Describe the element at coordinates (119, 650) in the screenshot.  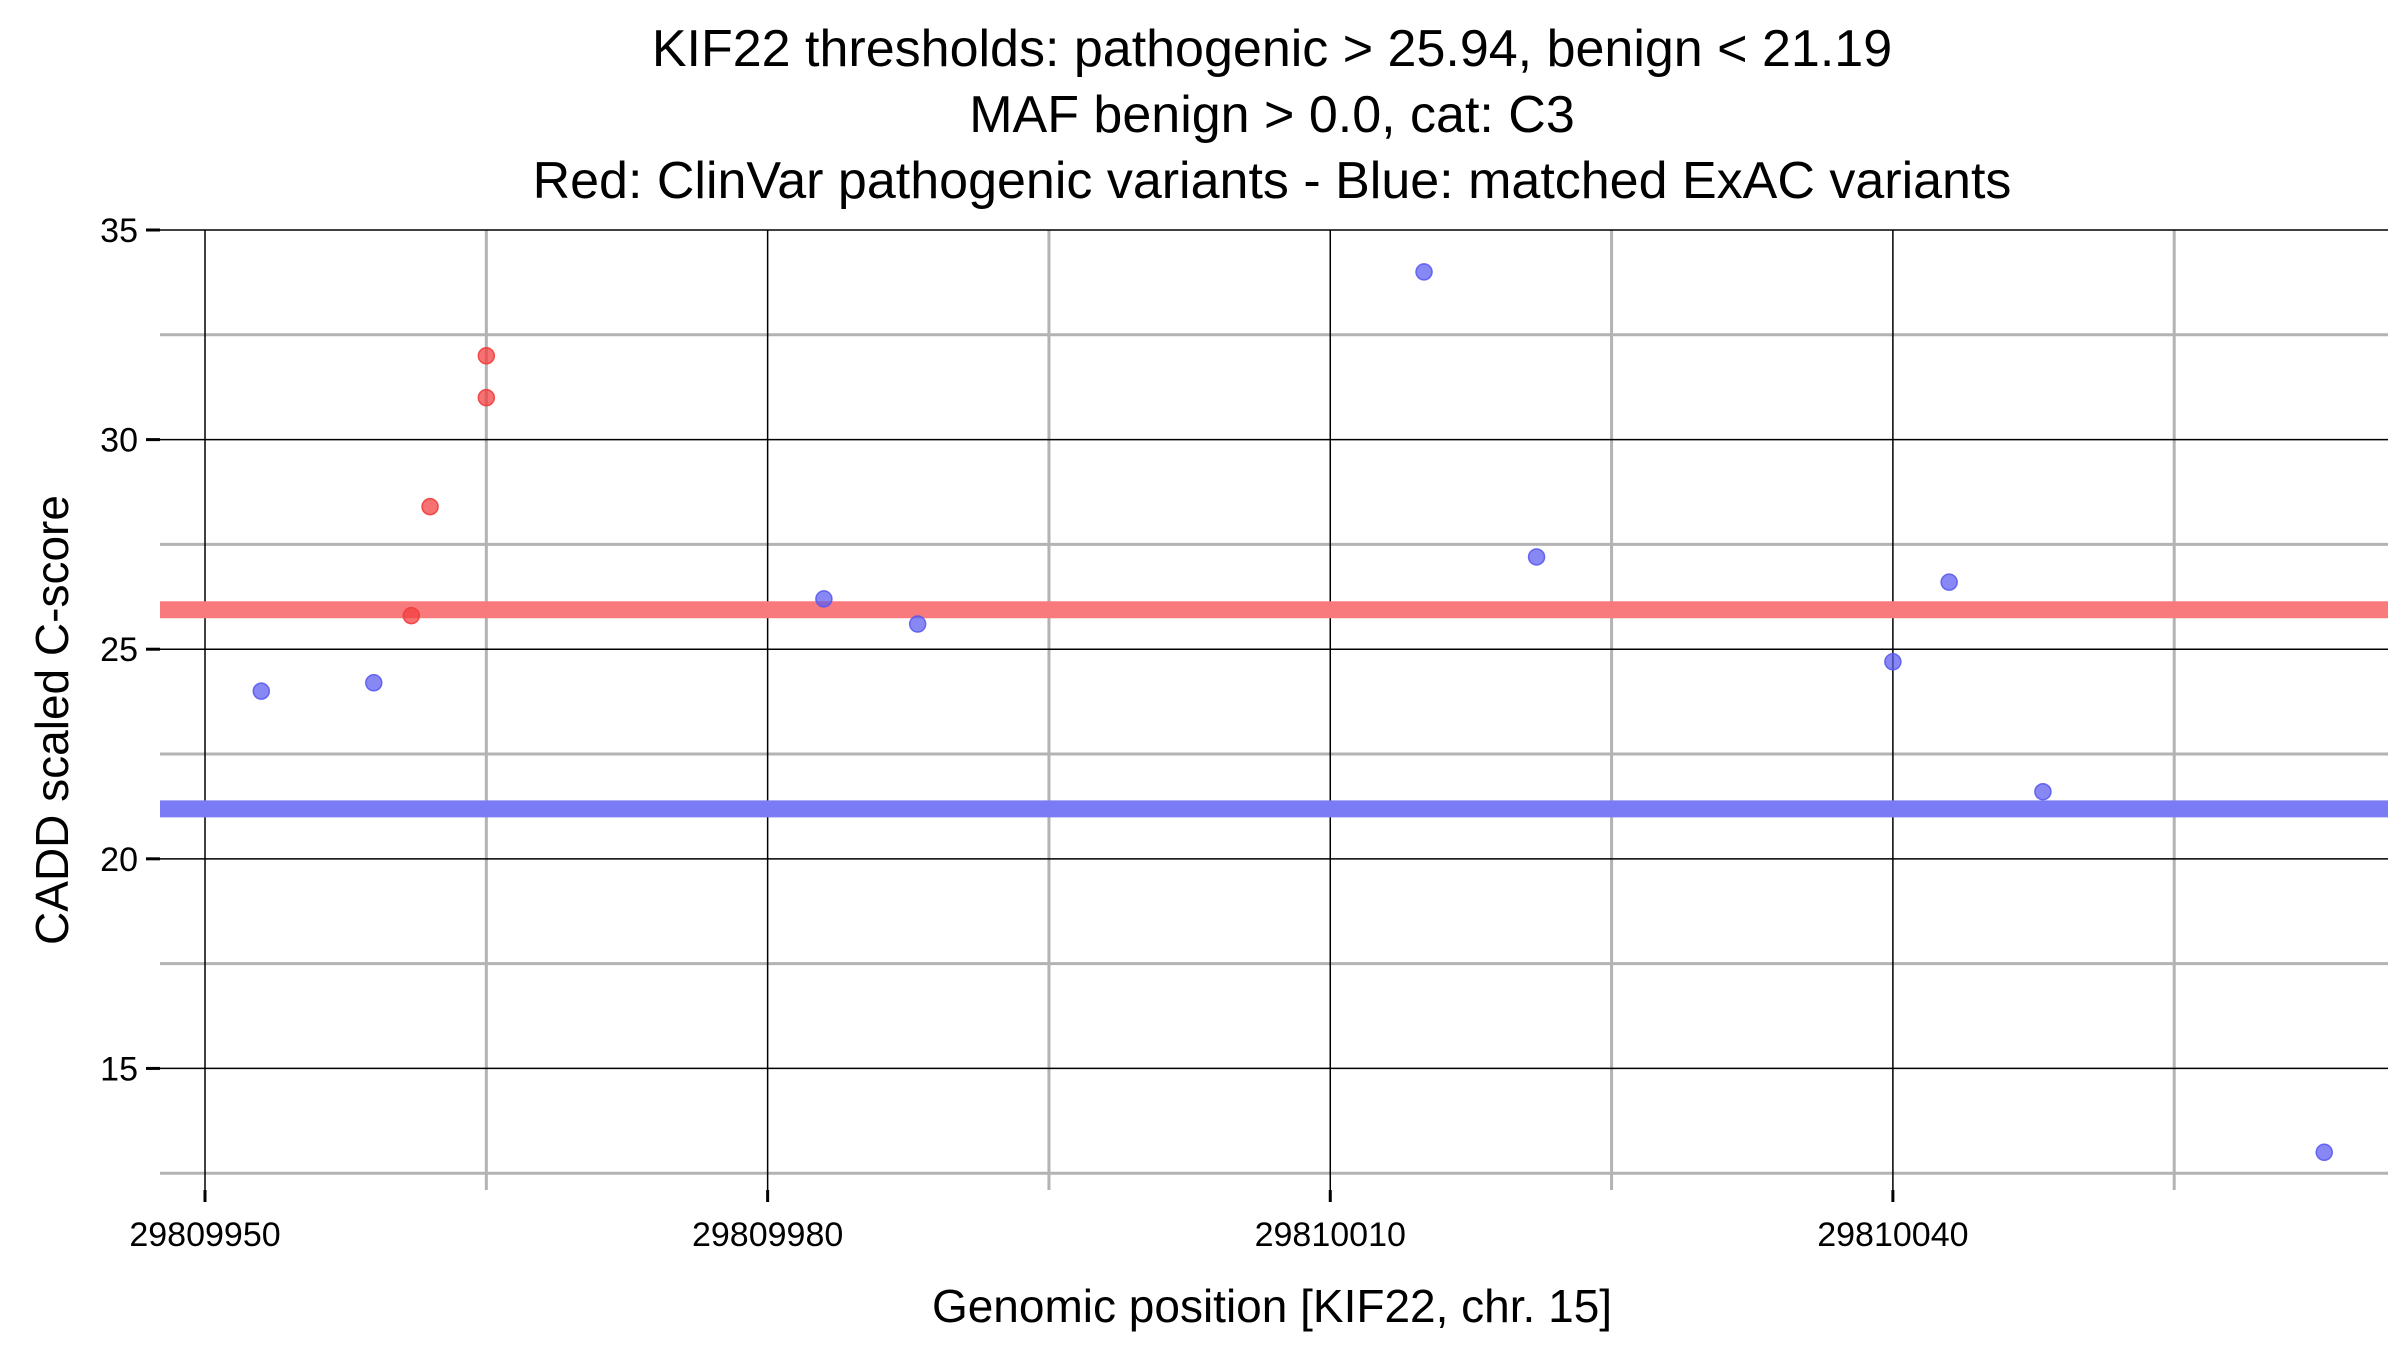
I see `y-tick-label: 25` at that location.